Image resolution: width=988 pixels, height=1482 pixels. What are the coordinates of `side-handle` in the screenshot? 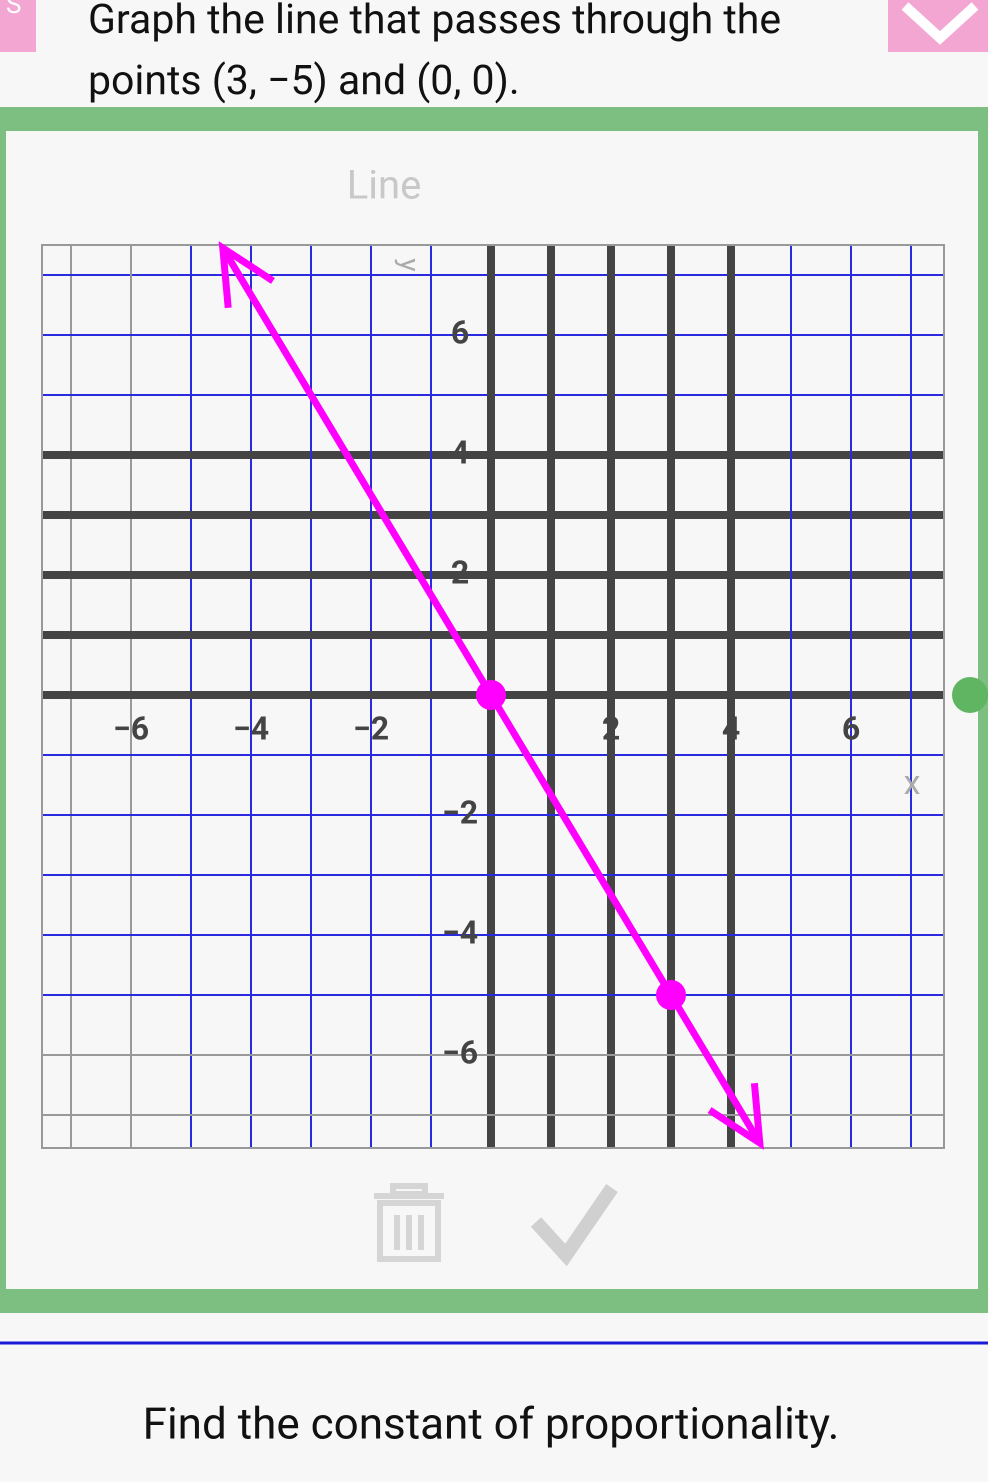 It's located at (970, 695).